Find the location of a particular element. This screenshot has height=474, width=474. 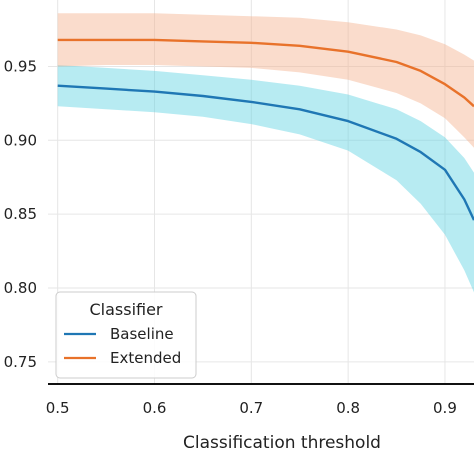

x-tick-label: 0.7 is located at coordinates (251, 408).